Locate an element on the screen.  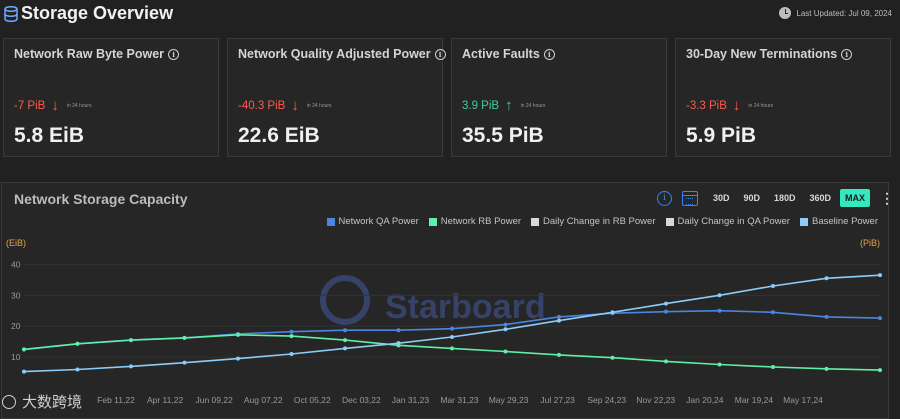
x-tick-label: Sep 24,23 is located at coordinates (606, 400).